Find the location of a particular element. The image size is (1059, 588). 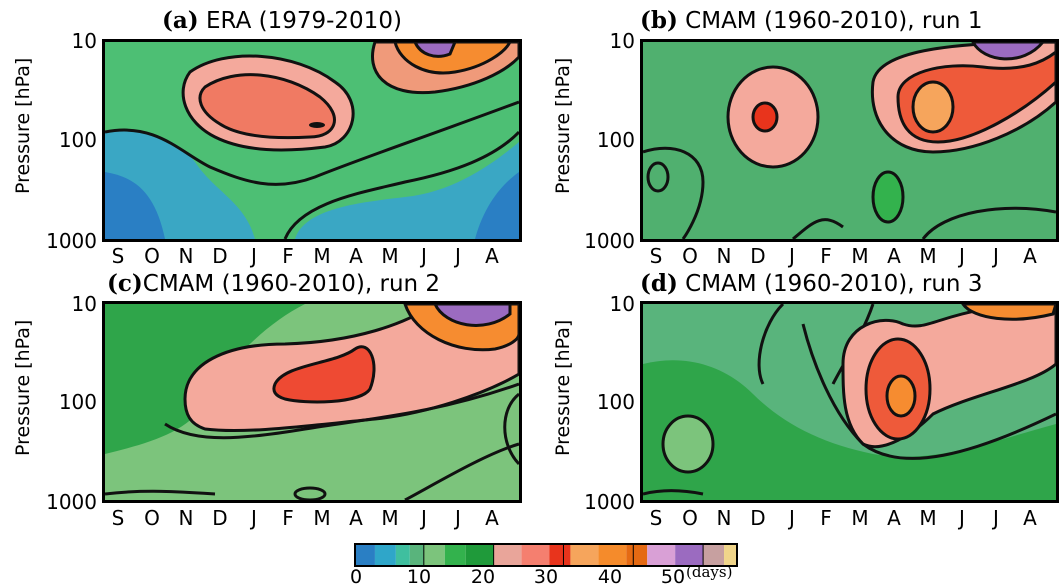

panel-b-contour-low is located at coordinates (674, 192).